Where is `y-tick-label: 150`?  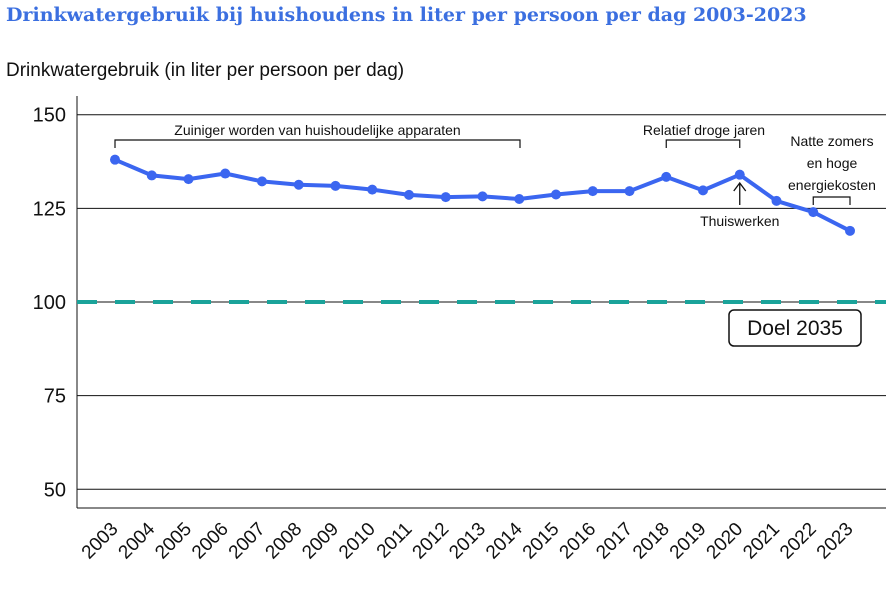
y-tick-label: 150 is located at coordinates (49, 116).